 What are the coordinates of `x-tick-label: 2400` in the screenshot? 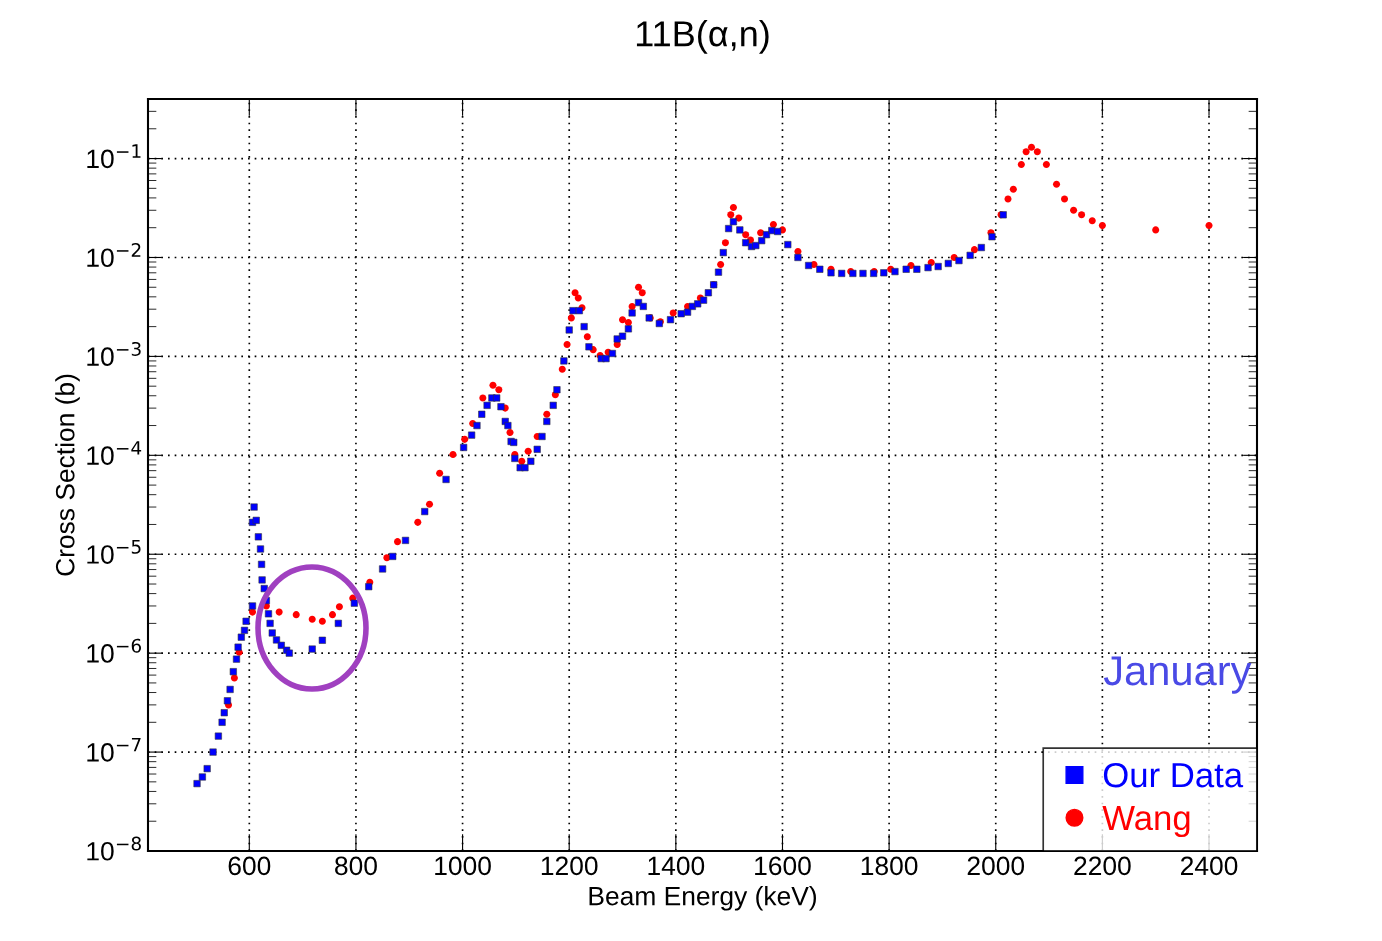 It's located at (1209, 866).